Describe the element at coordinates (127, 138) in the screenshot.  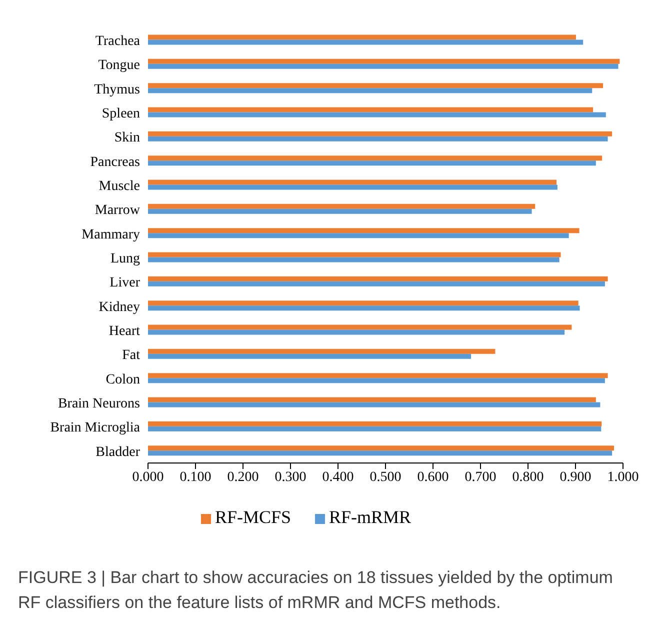
I see `y-tick-label: Skin` at that location.